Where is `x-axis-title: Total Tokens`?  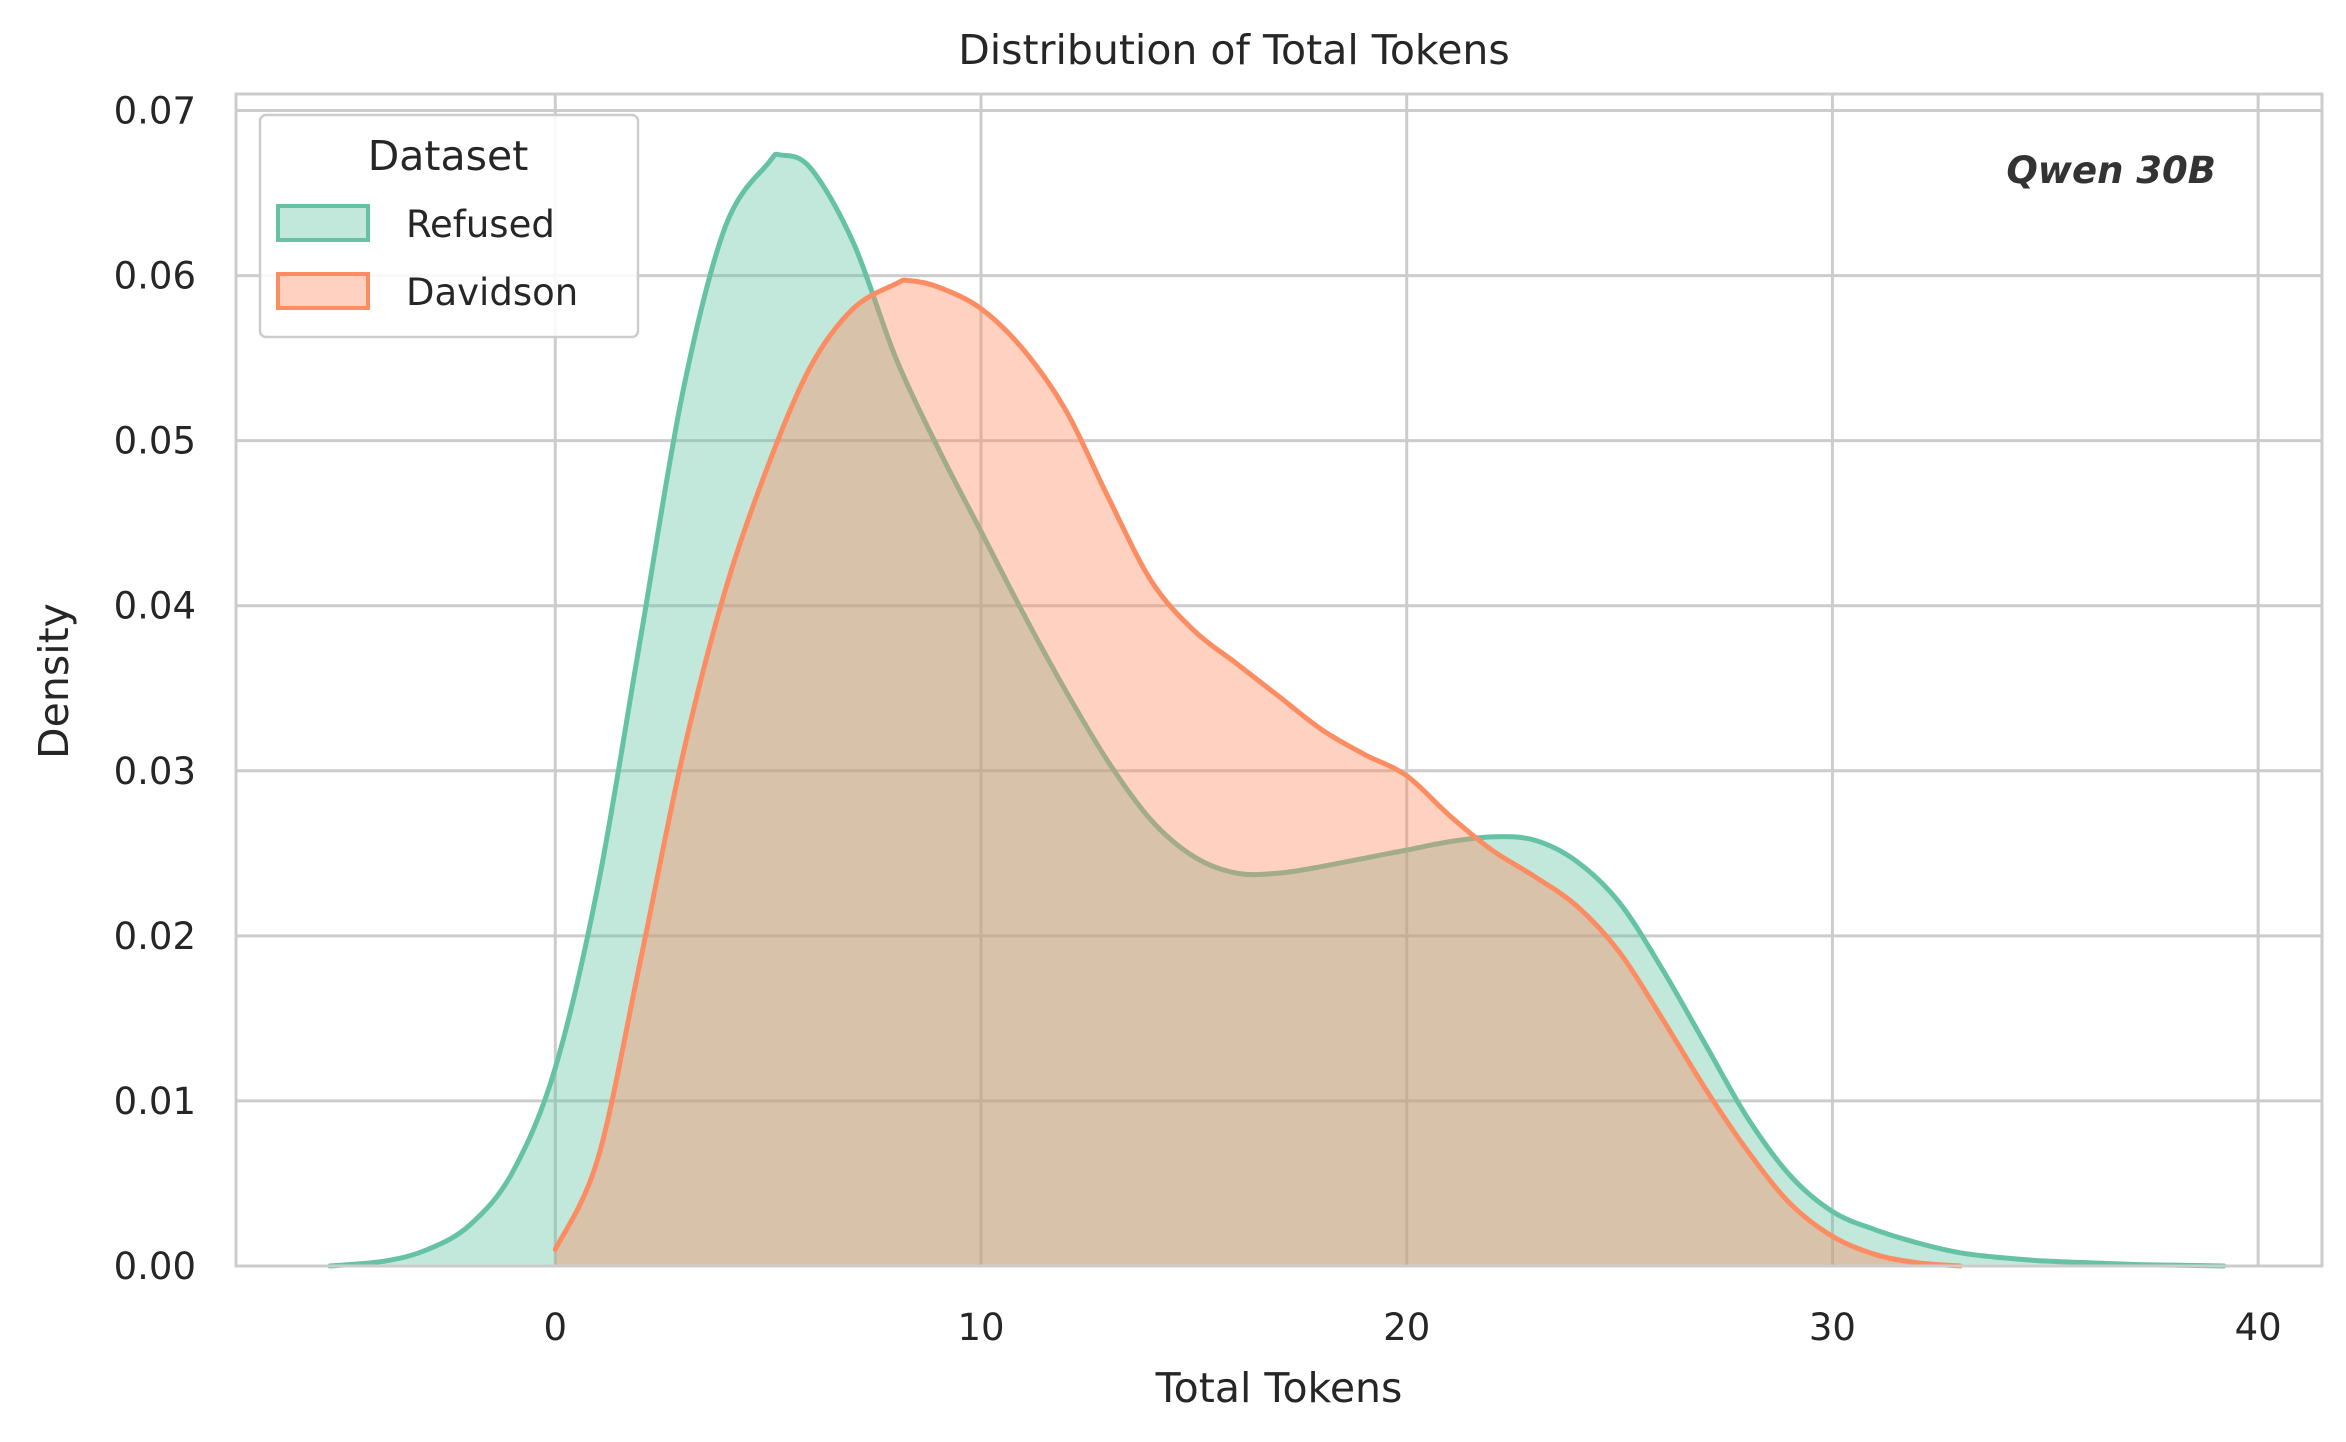 x-axis-title: Total Tokens is located at coordinates (1279, 1388).